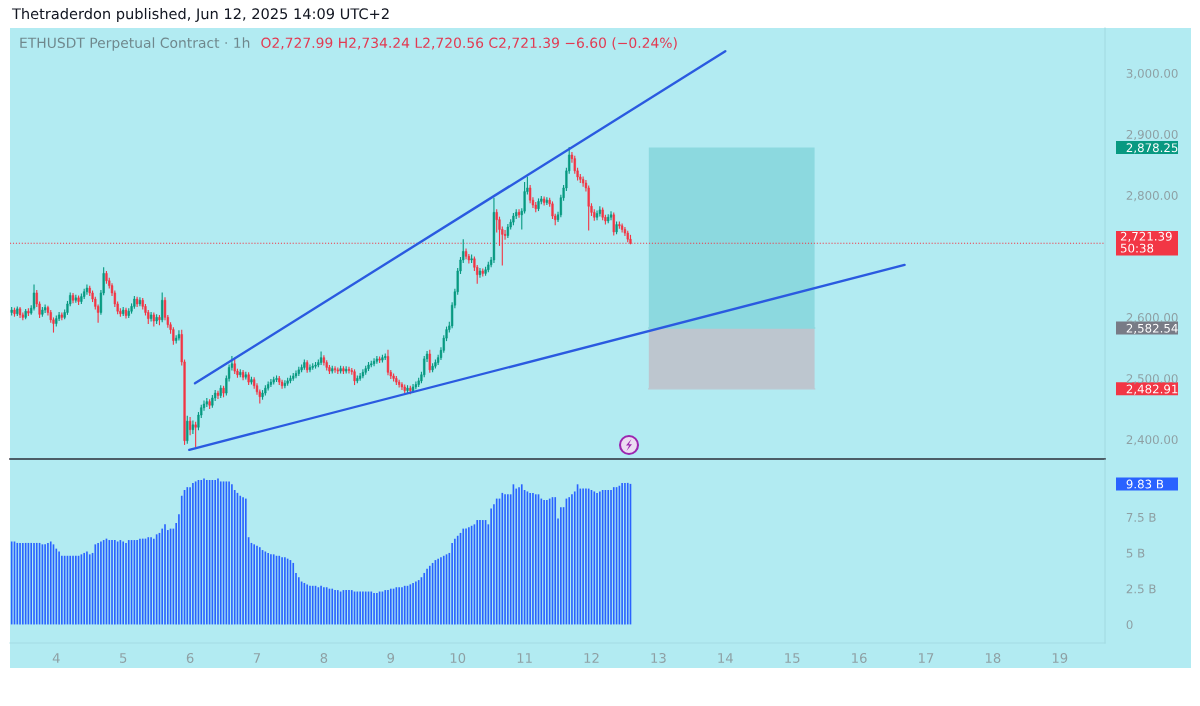  Describe the element at coordinates (1152, 379) in the screenshot. I see `y-tick-label: 2,500.00` at that location.